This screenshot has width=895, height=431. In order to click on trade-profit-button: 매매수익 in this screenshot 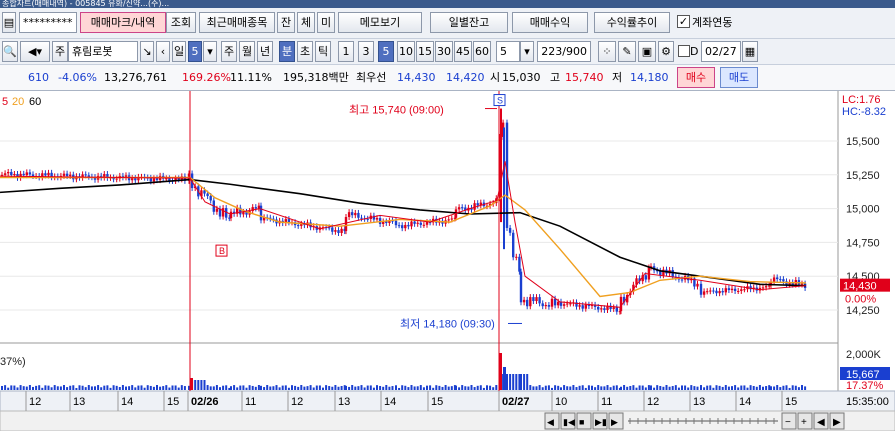, I will do `click(550, 22)`.